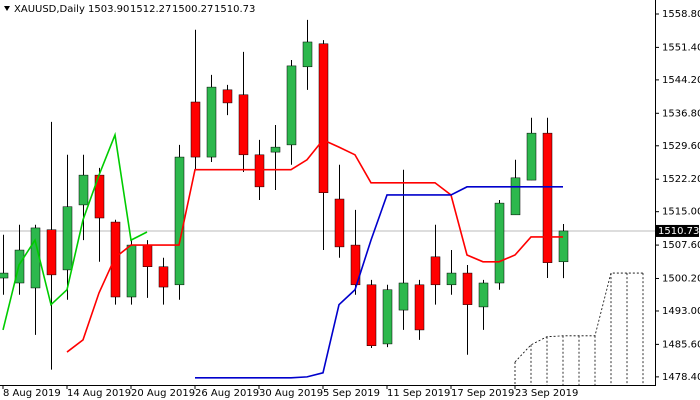  What do you see at coordinates (291, 393) in the screenshot?
I see `x-tick-label: 30 Aug 2019` at bounding box center [291, 393].